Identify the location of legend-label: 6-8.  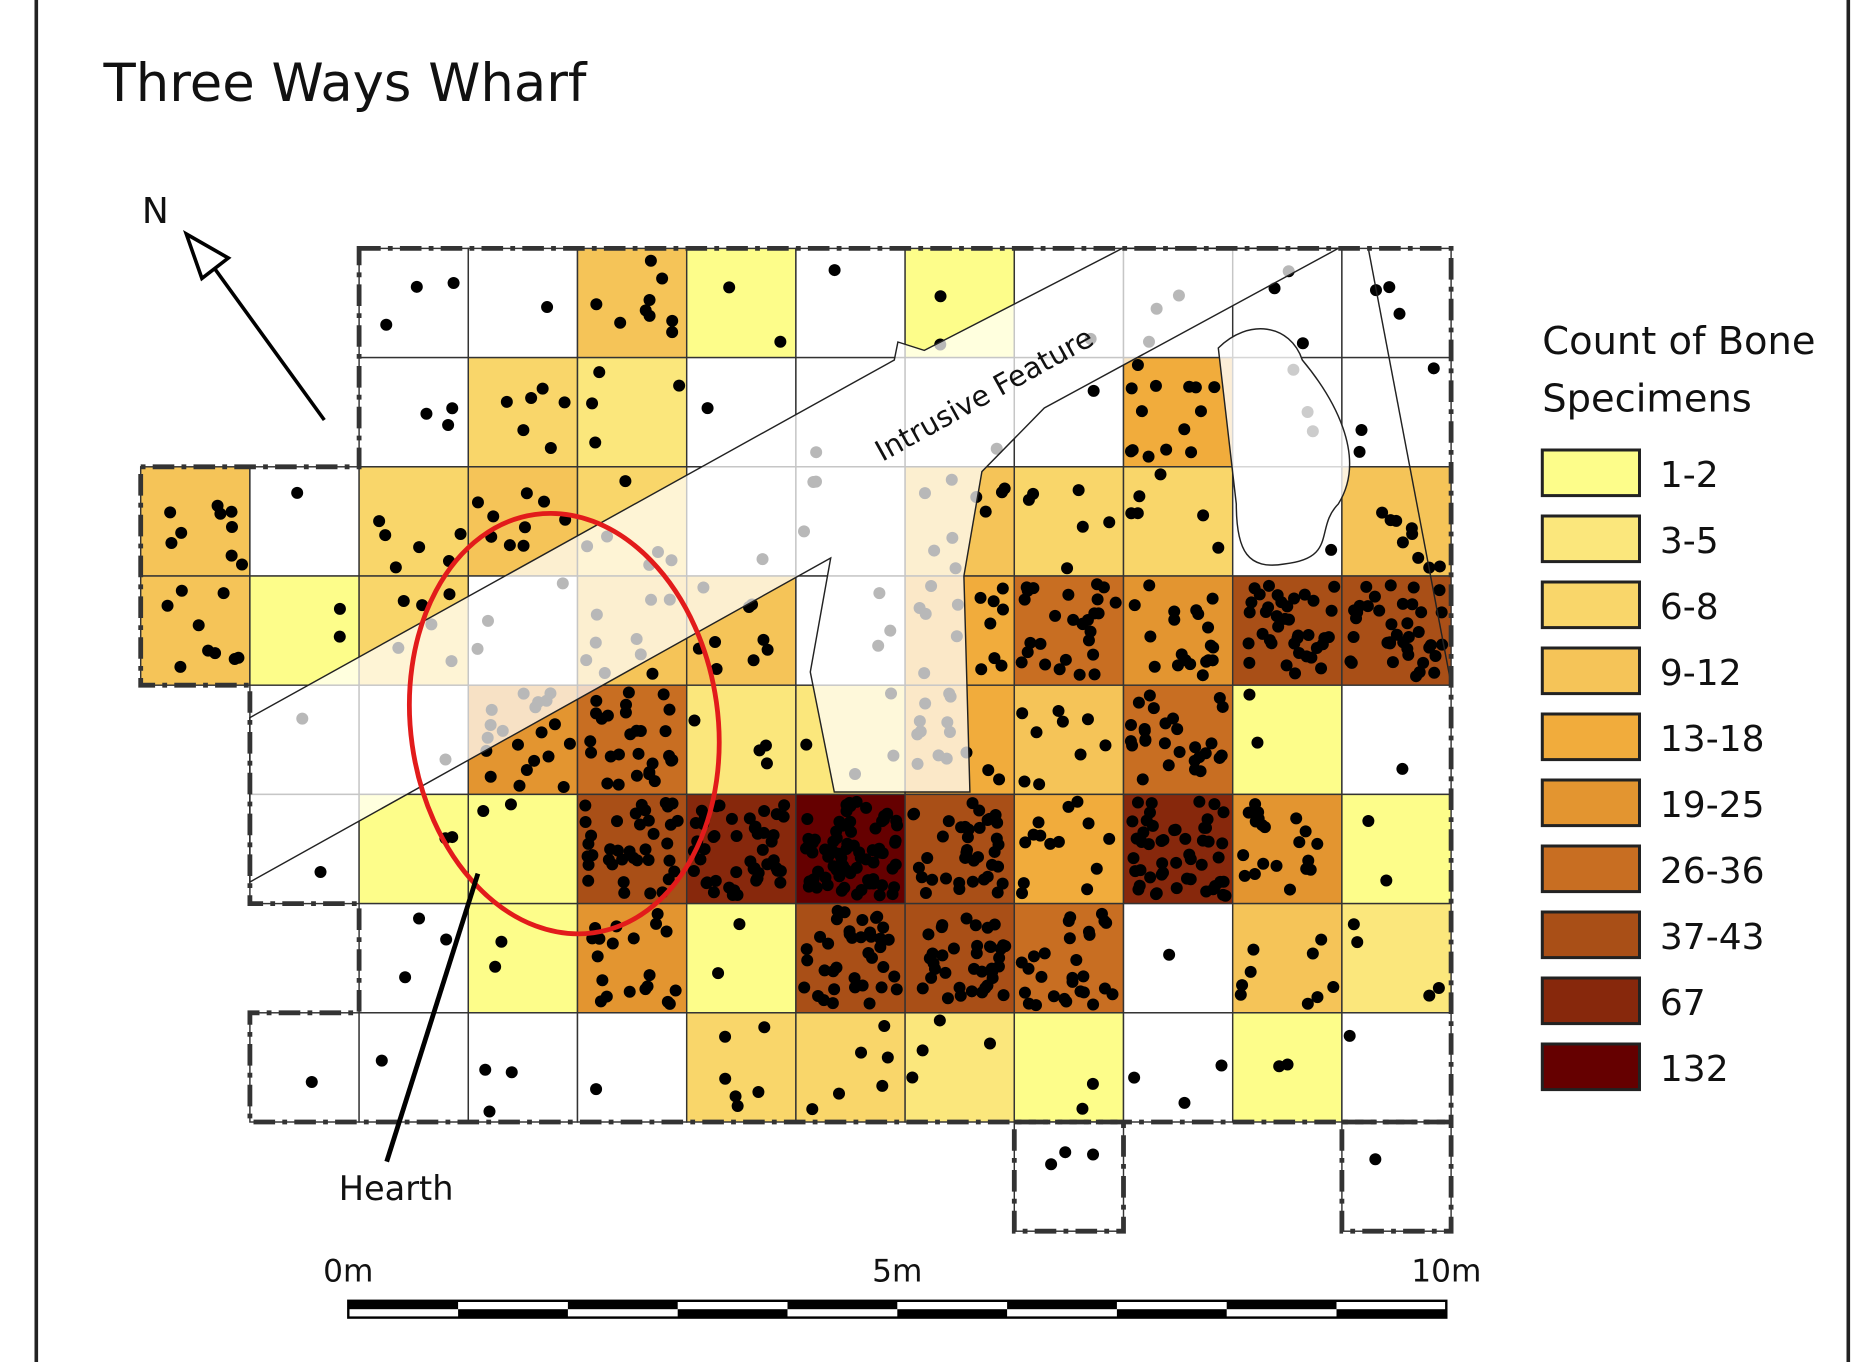
(1689, 607).